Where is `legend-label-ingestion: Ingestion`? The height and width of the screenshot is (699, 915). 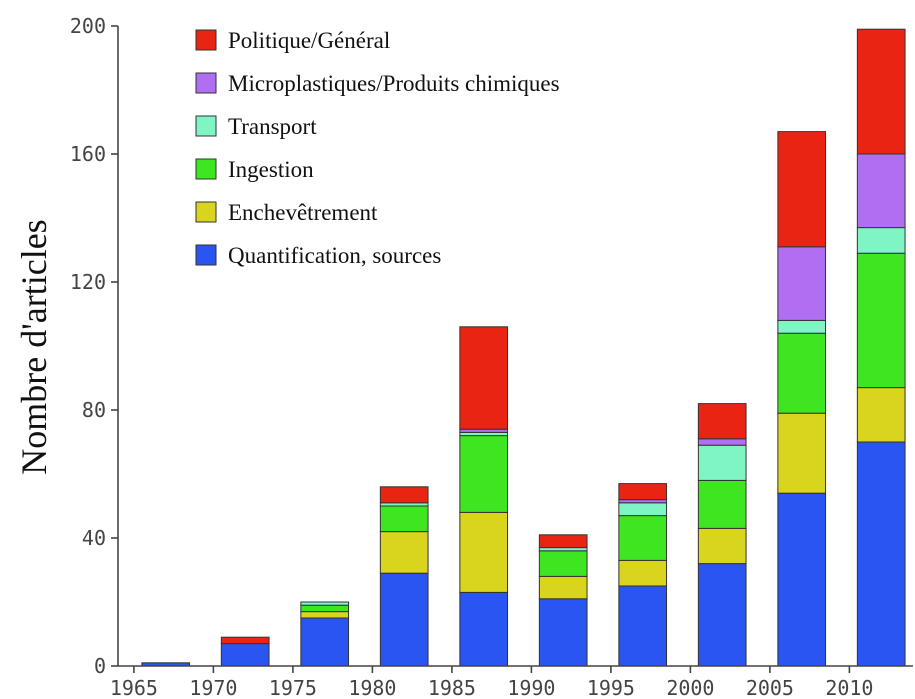
legend-label-ingestion: Ingestion is located at coordinates (271, 169).